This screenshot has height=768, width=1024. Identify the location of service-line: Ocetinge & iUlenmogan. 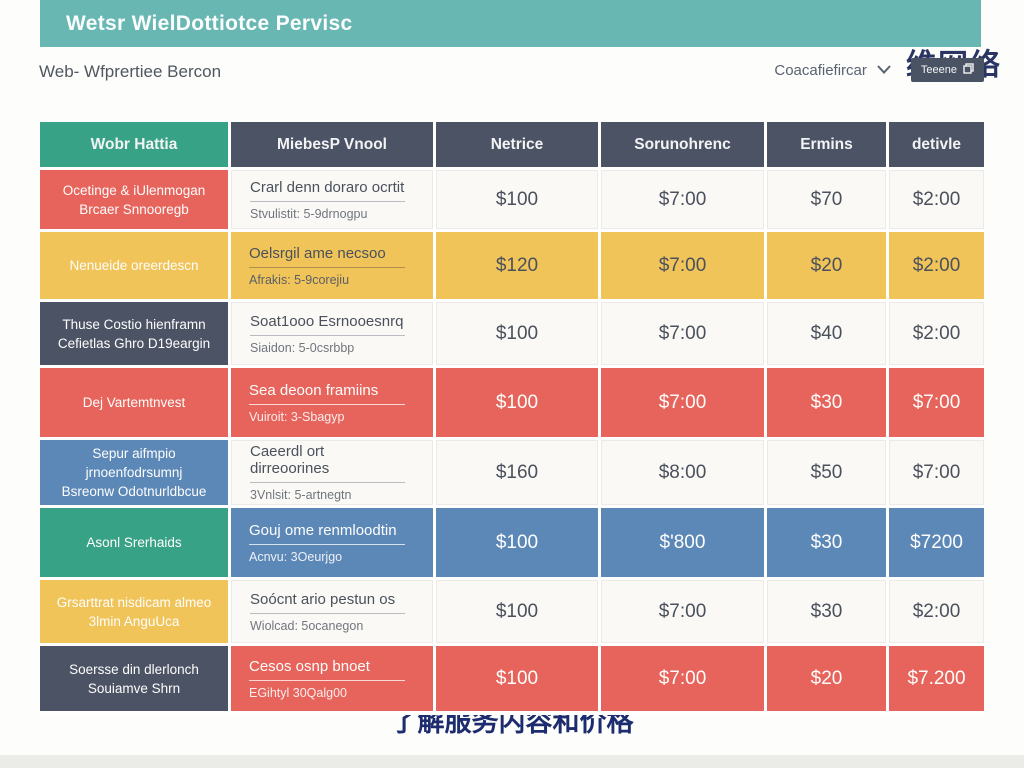
(134, 190).